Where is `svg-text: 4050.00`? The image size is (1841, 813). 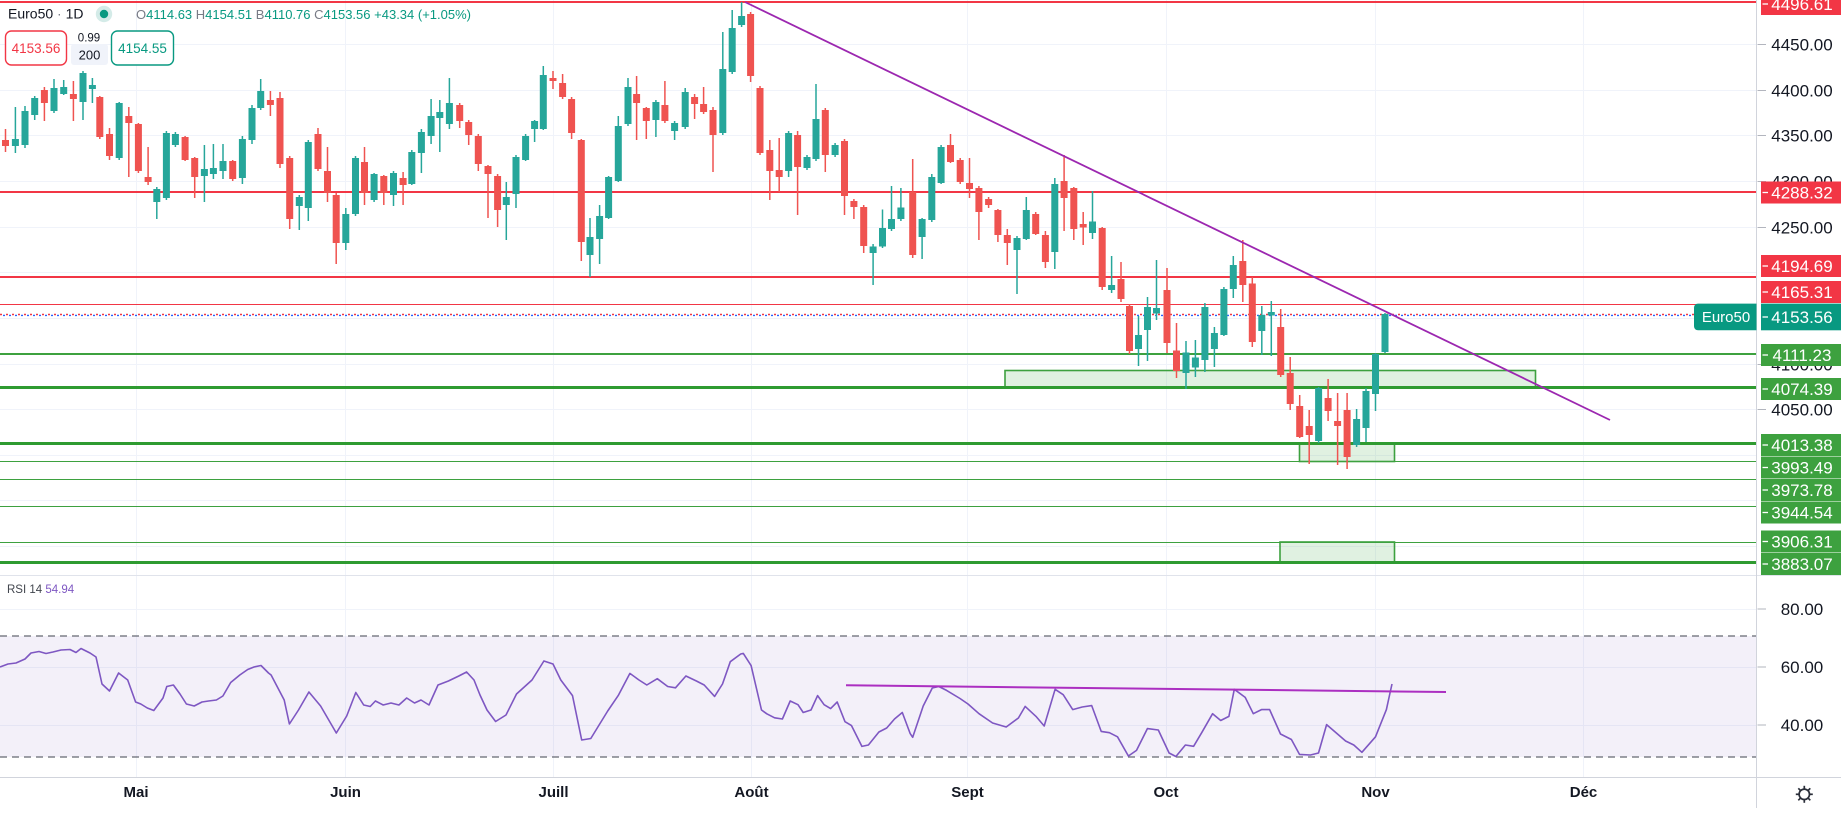 svg-text: 4050.00 is located at coordinates (1801, 410).